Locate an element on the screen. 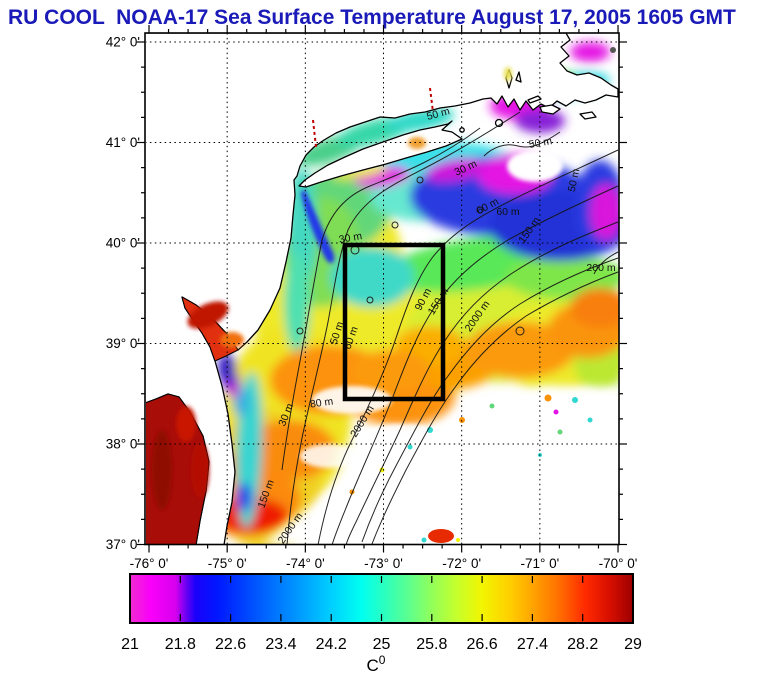 Image resolution: width=766 pixels, height=680 pixels. long-island is located at coordinates (380, 154).